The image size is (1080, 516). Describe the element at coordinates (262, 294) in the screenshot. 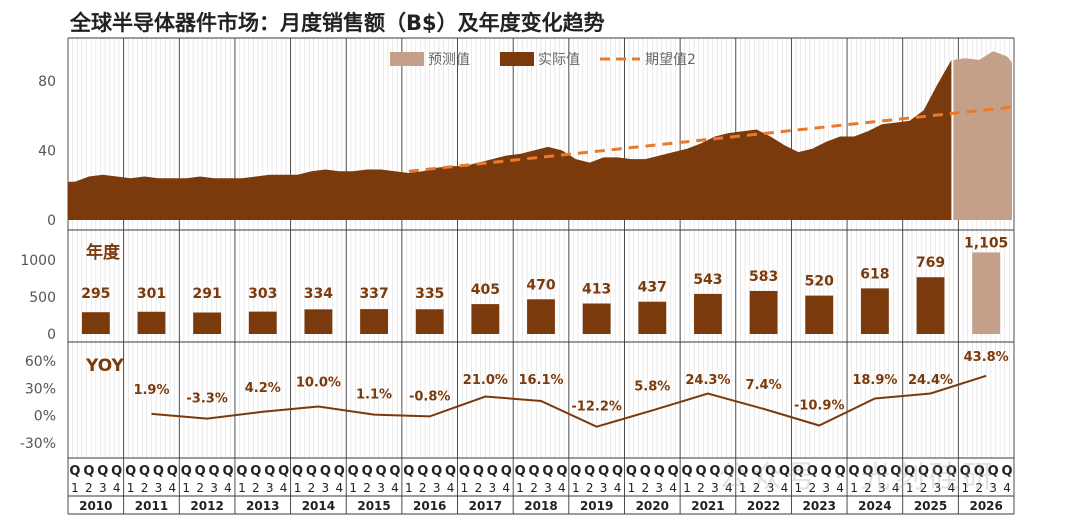

I see `annual-bar-label: 303` at that location.